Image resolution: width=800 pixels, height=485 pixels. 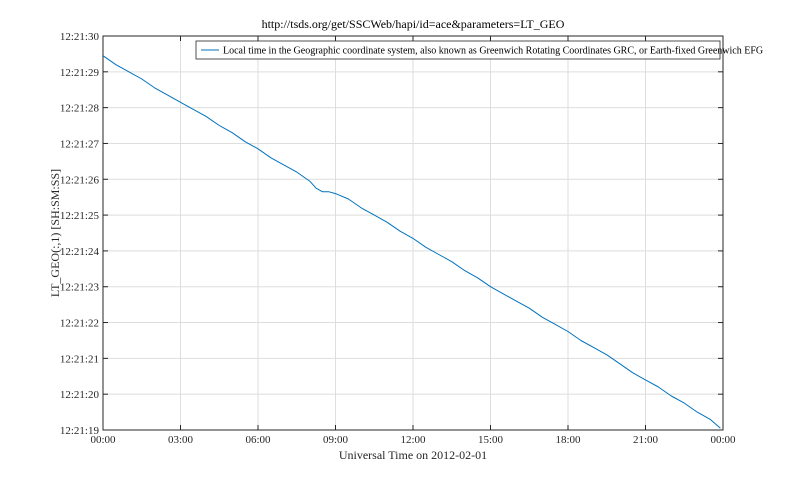 I want to click on x-tick-label: 18:00, so click(x=568, y=440).